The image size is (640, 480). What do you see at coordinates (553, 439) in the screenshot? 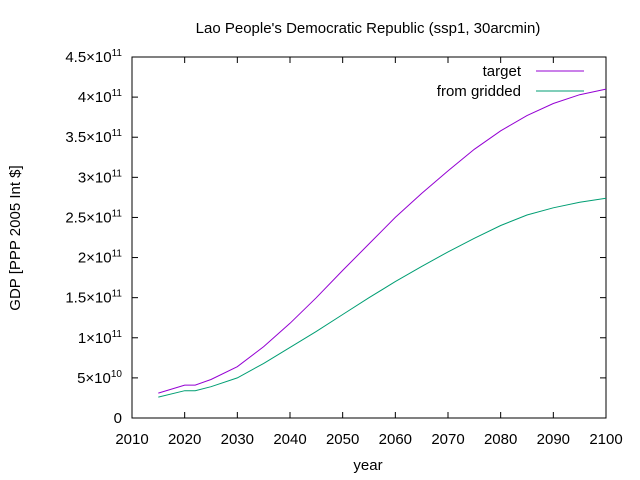
I see `x-tick-label: 2090` at bounding box center [553, 439].